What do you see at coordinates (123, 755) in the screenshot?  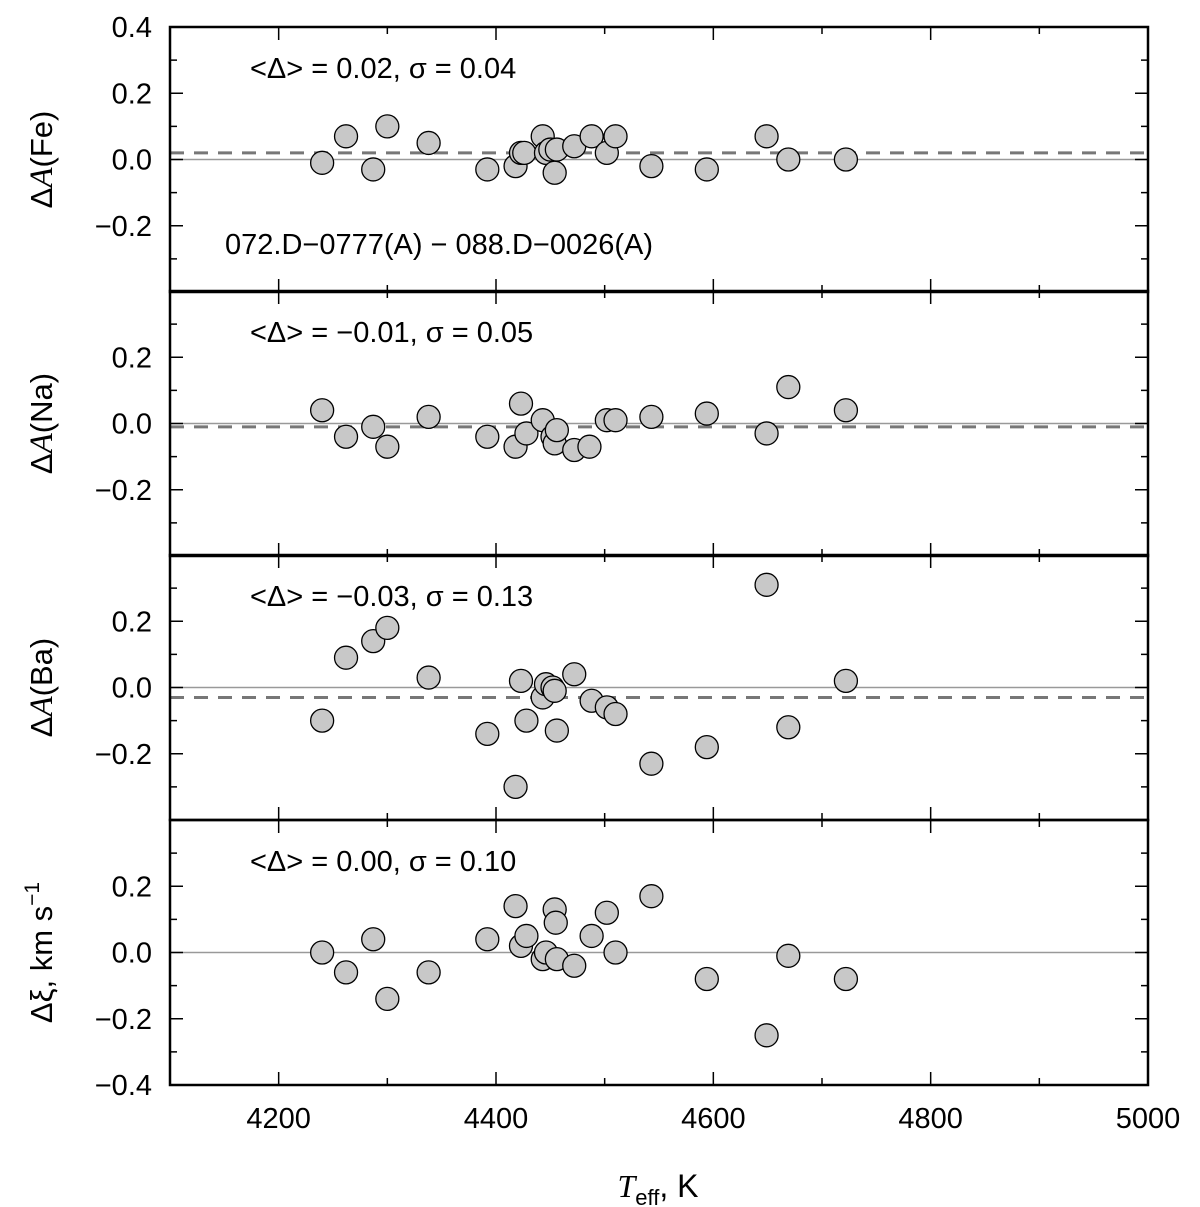 I see `y-tick-label-ba: −0.2` at bounding box center [123, 755].